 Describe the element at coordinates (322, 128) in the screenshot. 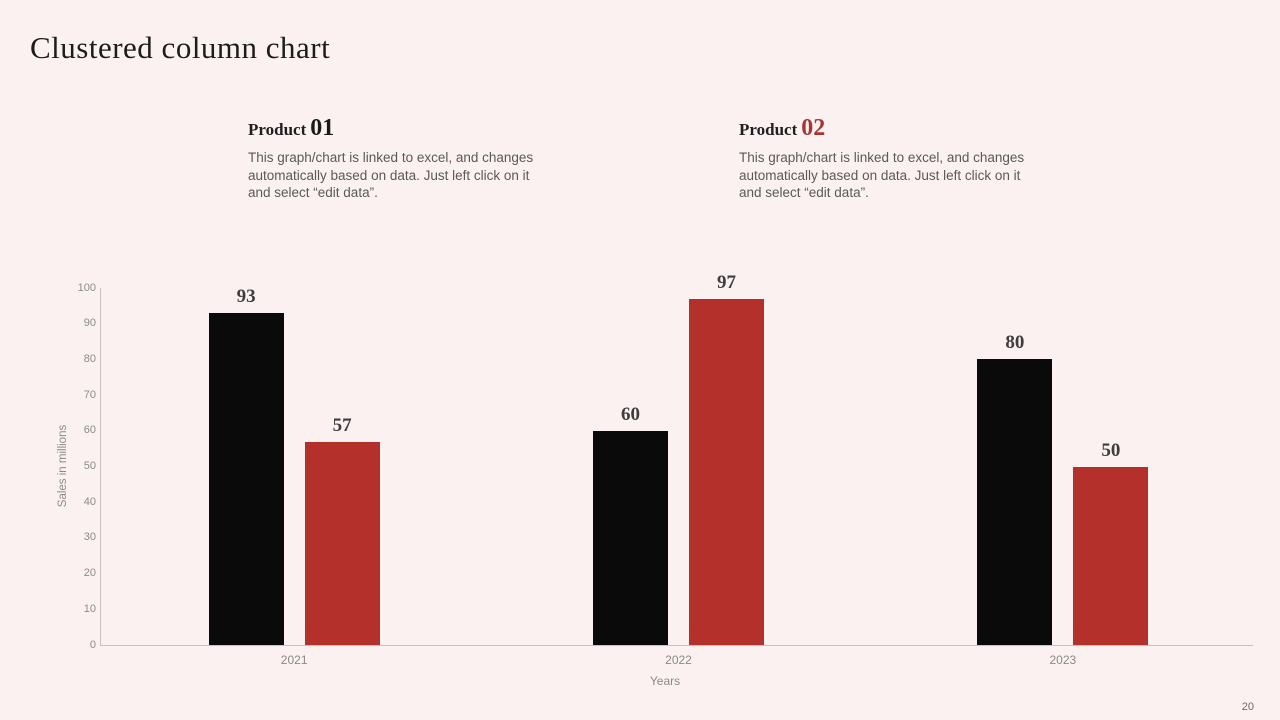

I see `product-01-number: 01` at that location.